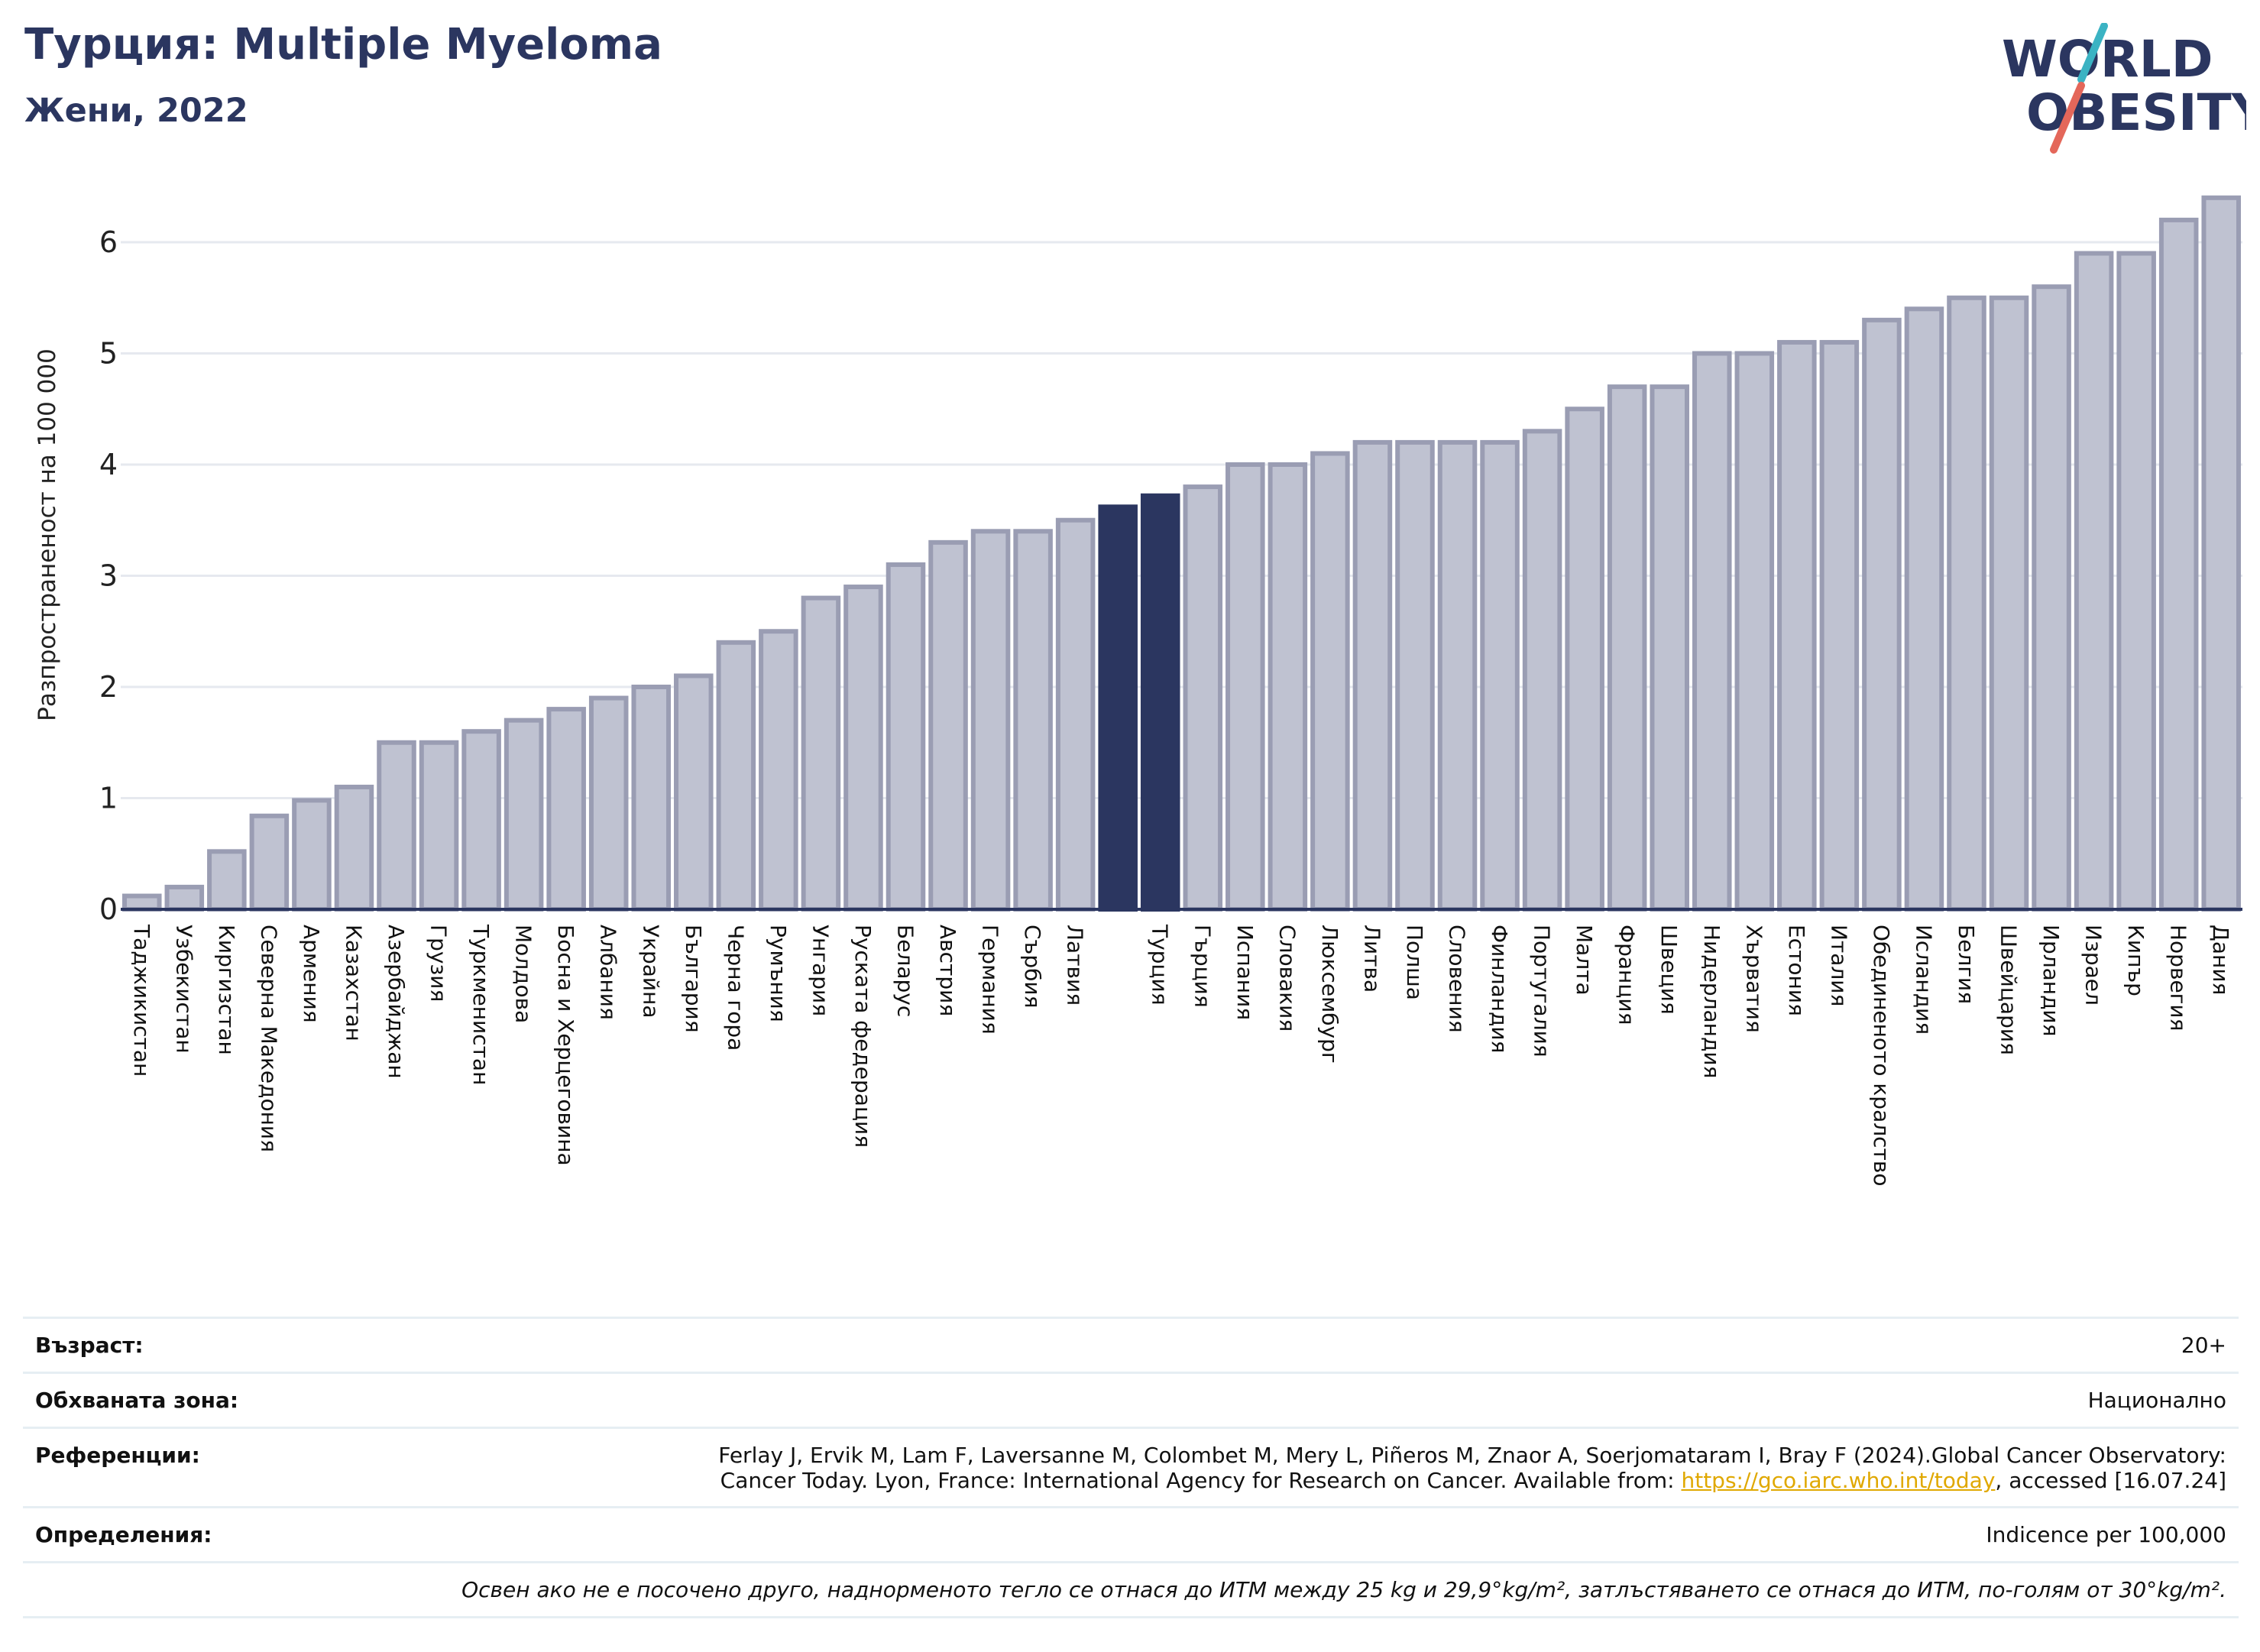 This screenshot has width=2260, height=1652. Describe the element at coordinates (1753, 979) in the screenshot. I see `x-tick-label: Хърватия` at that location.